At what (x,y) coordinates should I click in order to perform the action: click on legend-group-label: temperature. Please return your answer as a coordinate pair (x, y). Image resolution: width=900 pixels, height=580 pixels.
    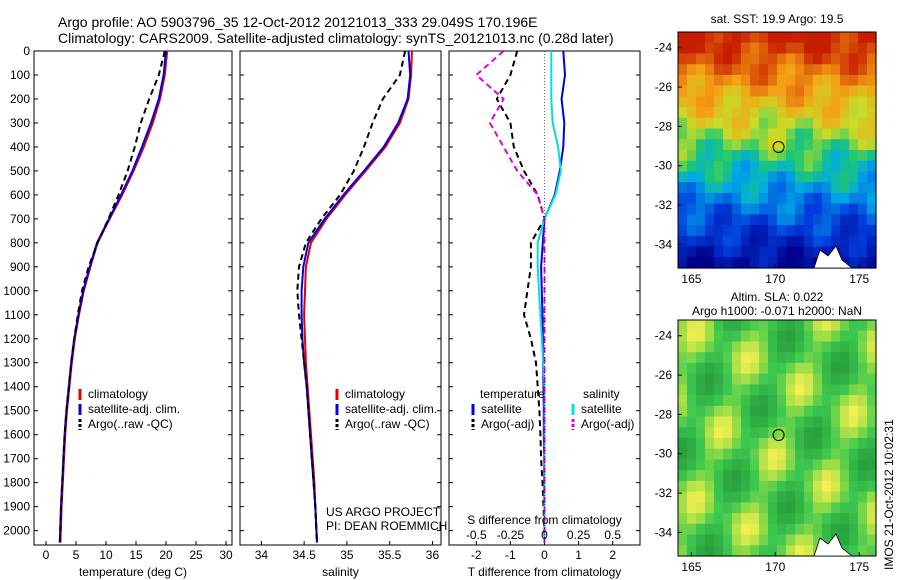
    Looking at the image, I should click on (512, 394).